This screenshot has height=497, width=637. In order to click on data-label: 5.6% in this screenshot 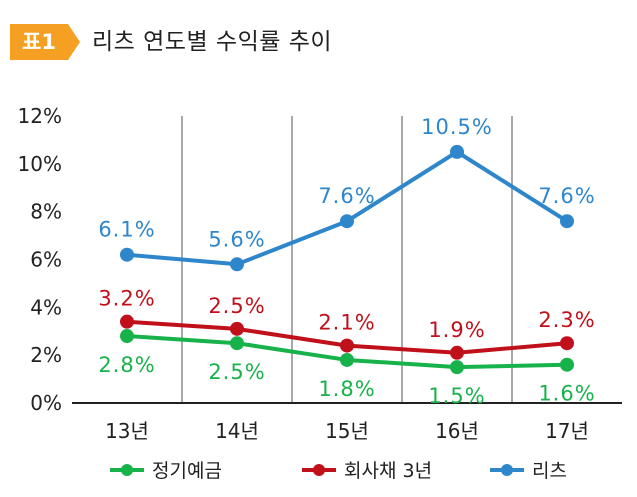, I will do `click(236, 239)`.